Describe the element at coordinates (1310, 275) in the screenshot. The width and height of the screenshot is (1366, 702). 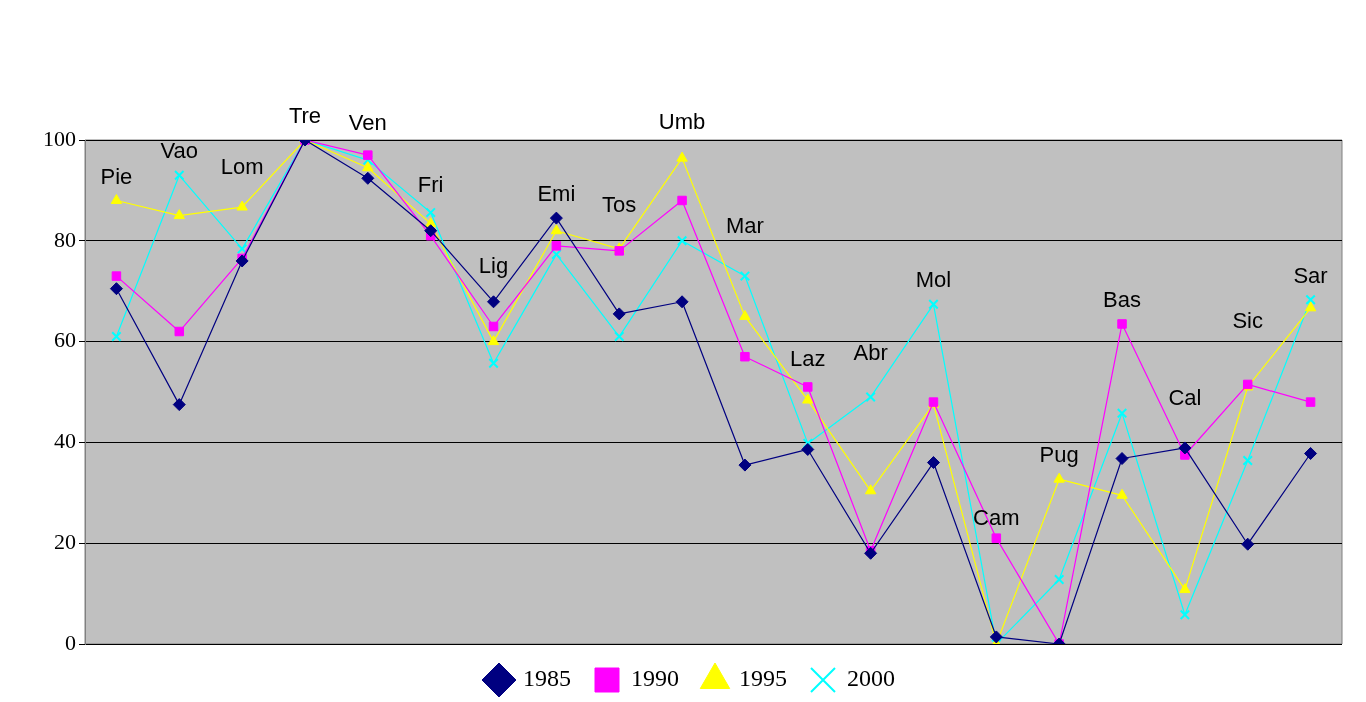
I see `x-tick-label: Sar` at that location.